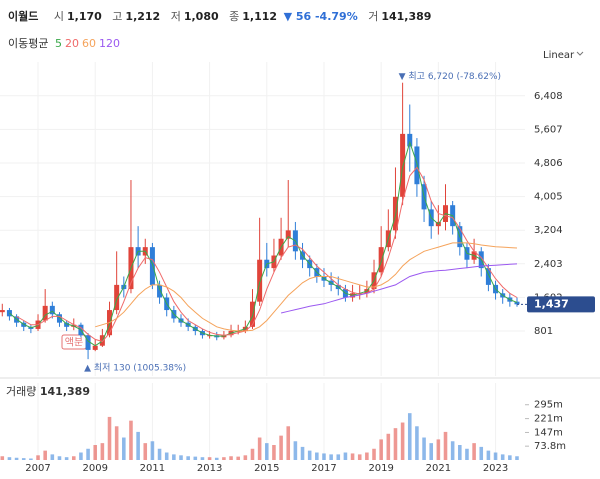  Describe the element at coordinates (71, 43) in the screenshot. I see `legend-entry: 20` at that location.